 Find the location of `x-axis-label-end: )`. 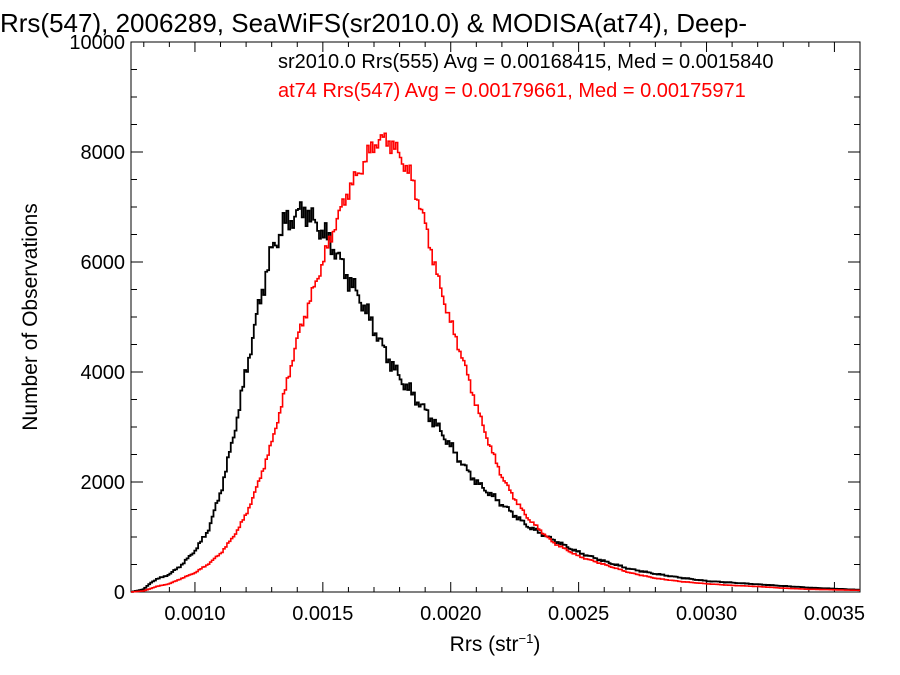

x-axis-label-end: ) is located at coordinates (536, 644).